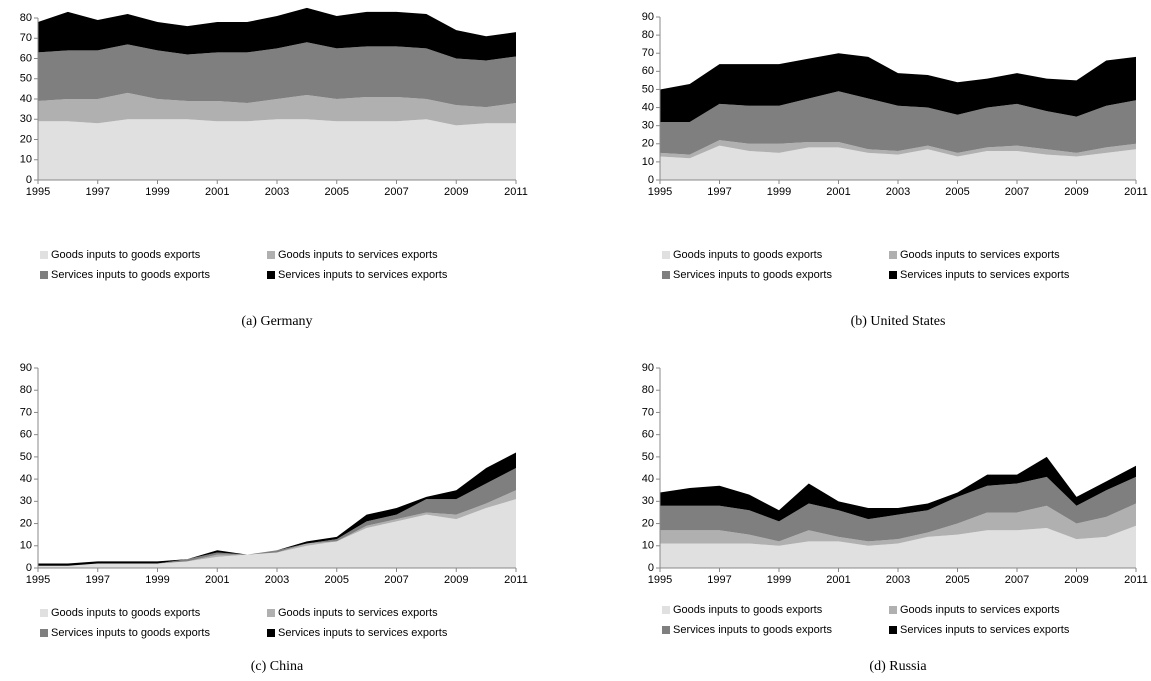 Image resolution: width=1151 pixels, height=681 pixels. Describe the element at coordinates (277, 580) in the screenshot. I see `x-tick-label: 2003` at that location.